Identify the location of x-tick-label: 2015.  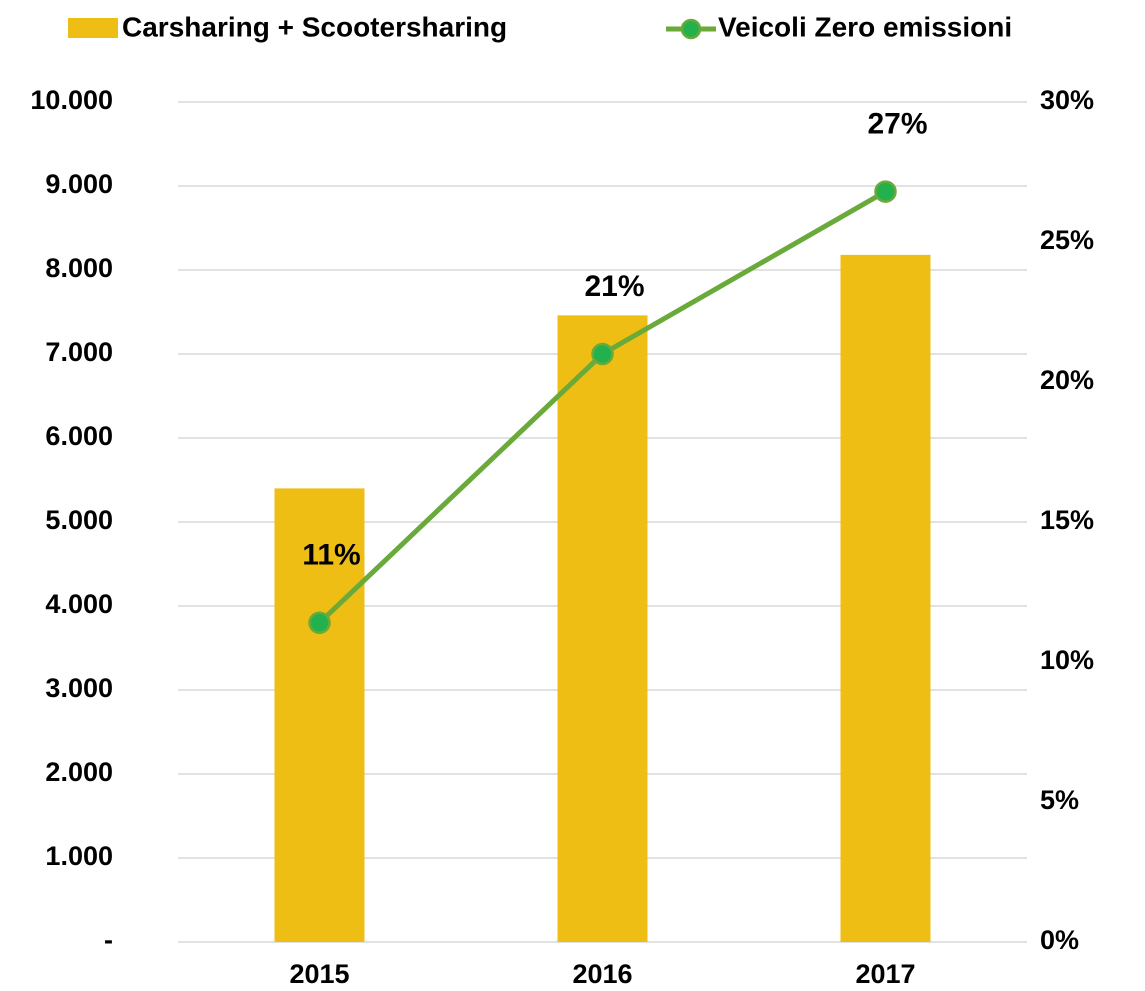
(319, 974).